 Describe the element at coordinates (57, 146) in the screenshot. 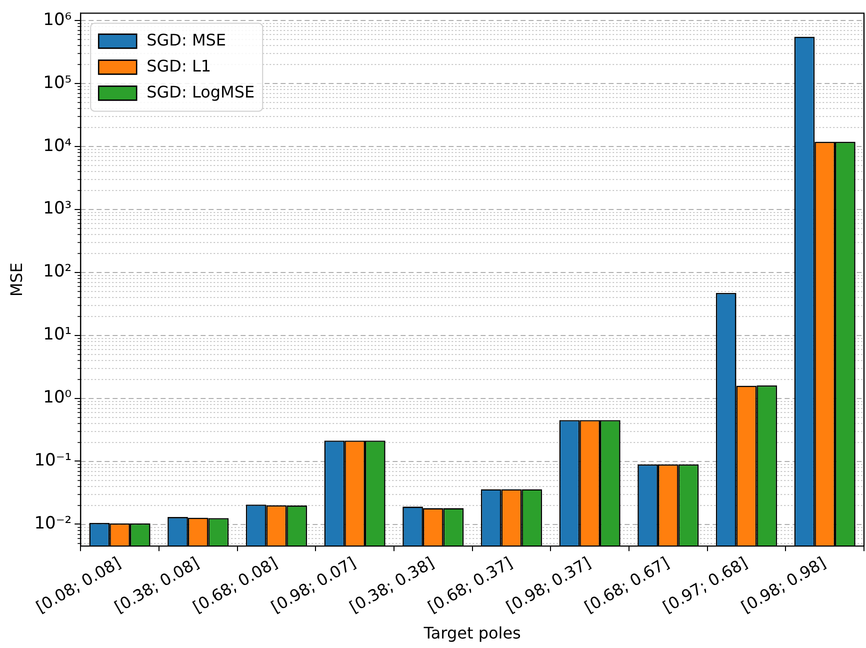

I see `y-tick-label: 10⁴` at that location.